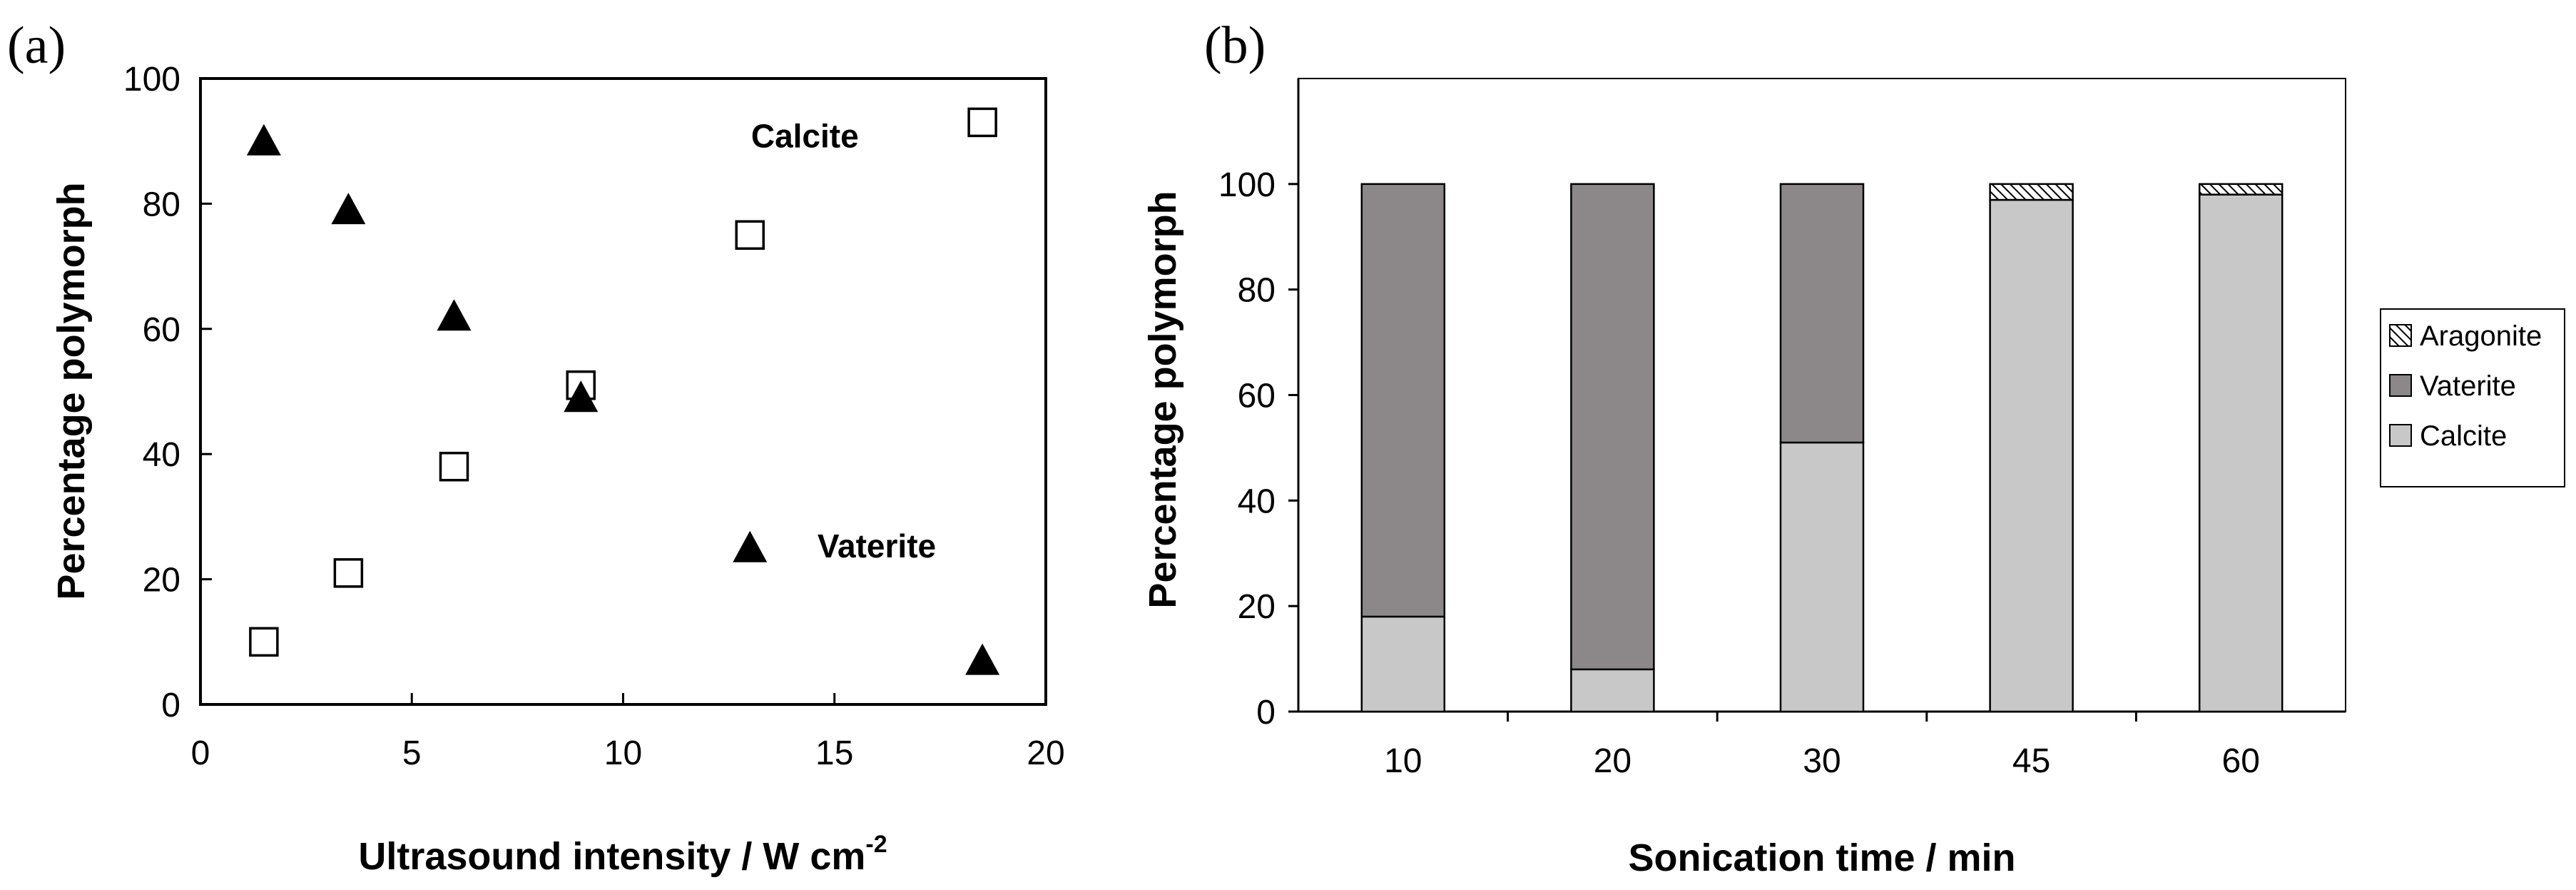 The image size is (2576, 890). What do you see at coordinates (161, 581) in the screenshot?
I see `panel-a-y-tick-label: 20` at bounding box center [161, 581].